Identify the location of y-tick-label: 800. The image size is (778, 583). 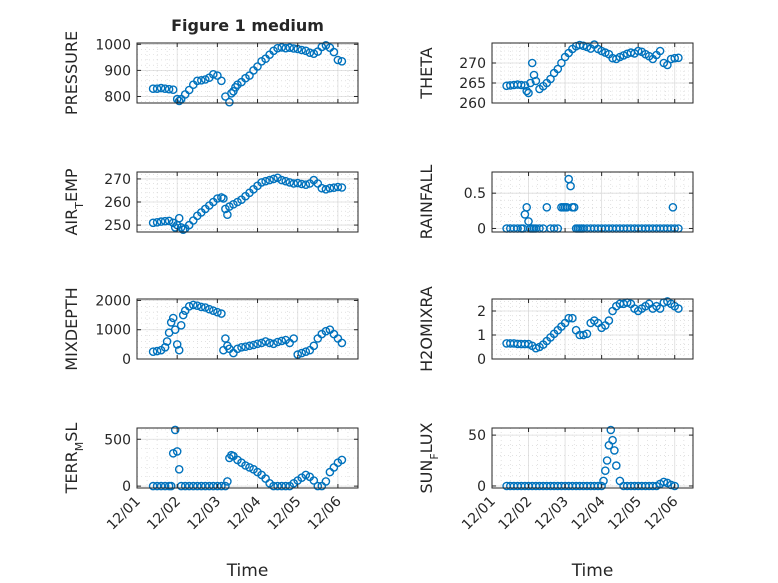
(117, 97).